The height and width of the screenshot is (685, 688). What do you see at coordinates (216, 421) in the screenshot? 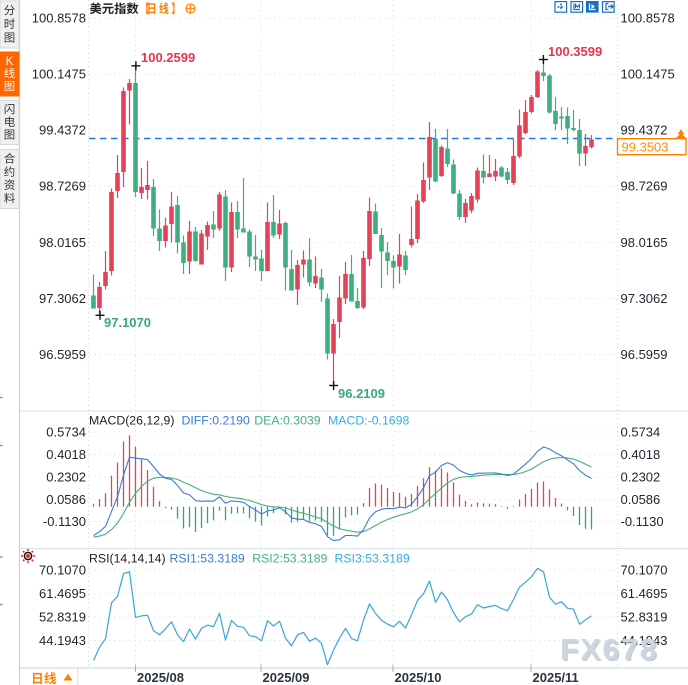
I see `svg-text: DIFF:0.2190` at bounding box center [216, 421].